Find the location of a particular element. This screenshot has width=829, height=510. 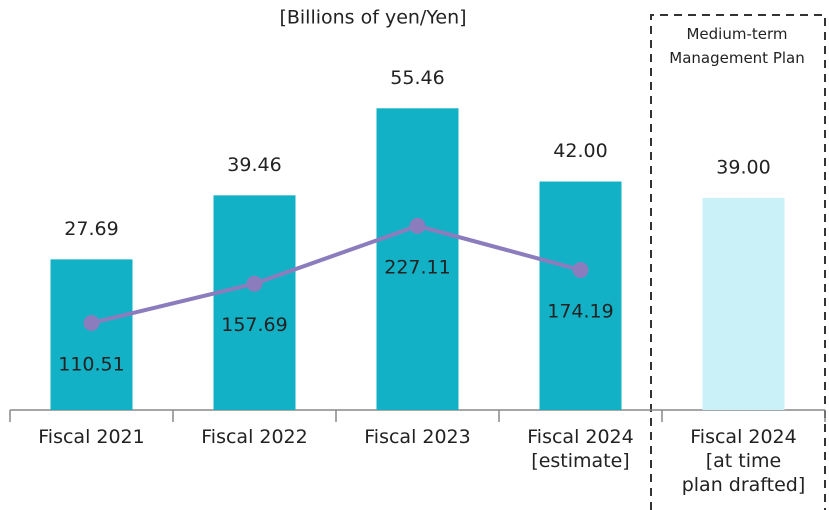

bar-value-label: 27.69 is located at coordinates (91, 229).